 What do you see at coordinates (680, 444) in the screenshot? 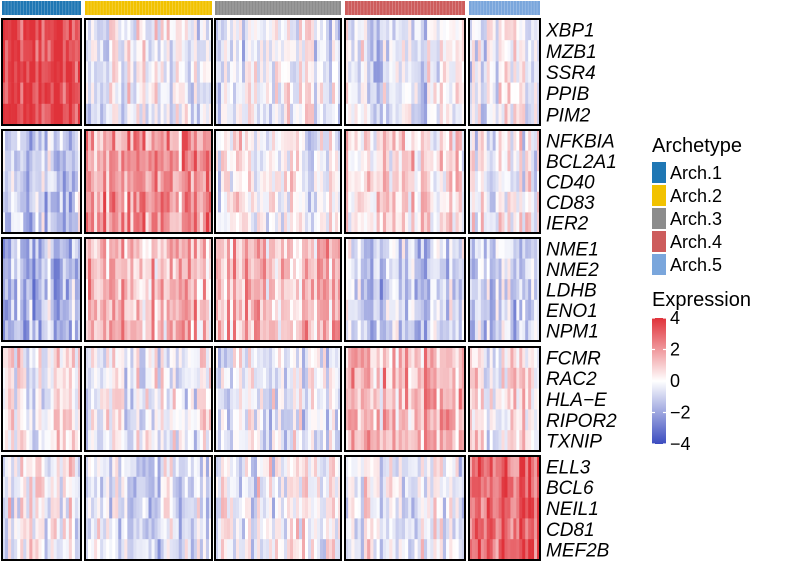
I see `expression-tick-label: −4` at bounding box center [680, 444].